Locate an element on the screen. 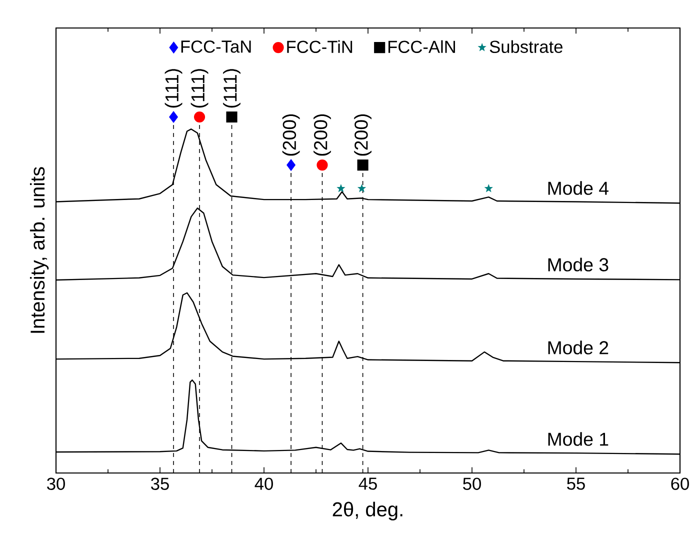 Image resolution: width=696 pixels, height=545 pixels. series-label: Mode 3 is located at coordinates (578, 265).